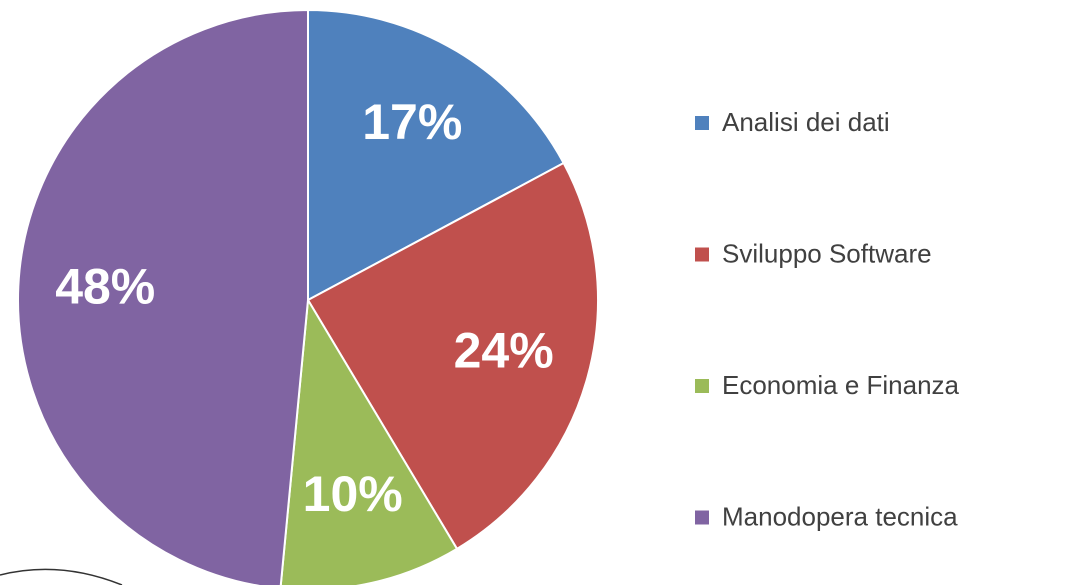 This screenshot has height=585, width=1066. I want to click on legend-label: Analisi dei dati, so click(806, 122).